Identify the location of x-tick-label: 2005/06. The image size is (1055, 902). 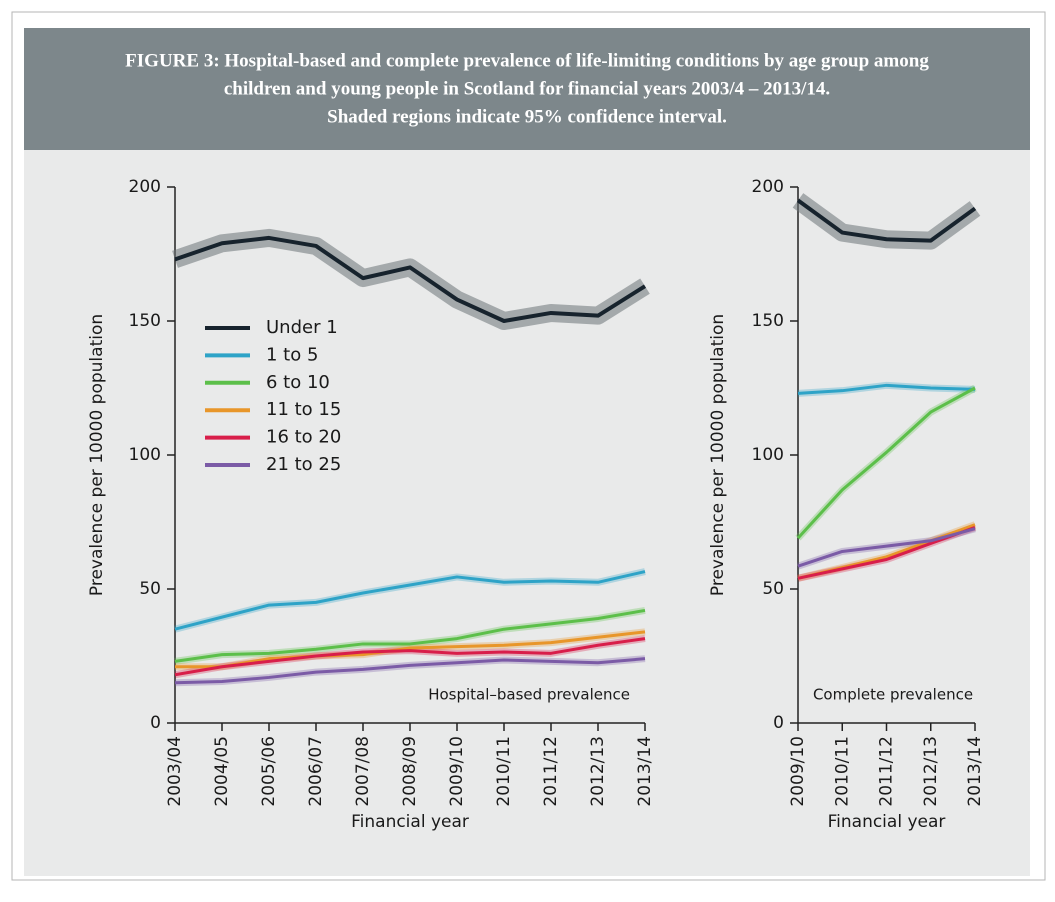
(269, 771).